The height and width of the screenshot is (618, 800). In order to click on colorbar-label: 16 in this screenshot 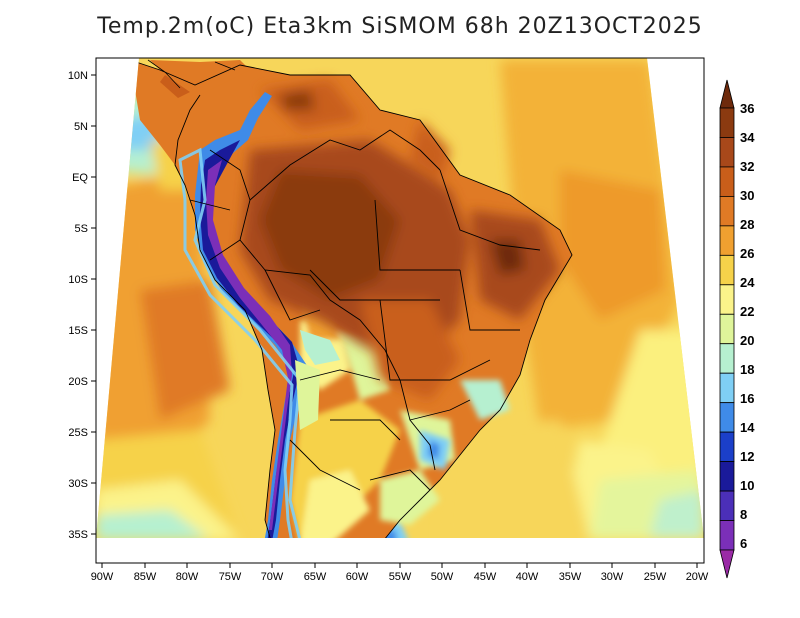, I will do `click(747, 398)`.